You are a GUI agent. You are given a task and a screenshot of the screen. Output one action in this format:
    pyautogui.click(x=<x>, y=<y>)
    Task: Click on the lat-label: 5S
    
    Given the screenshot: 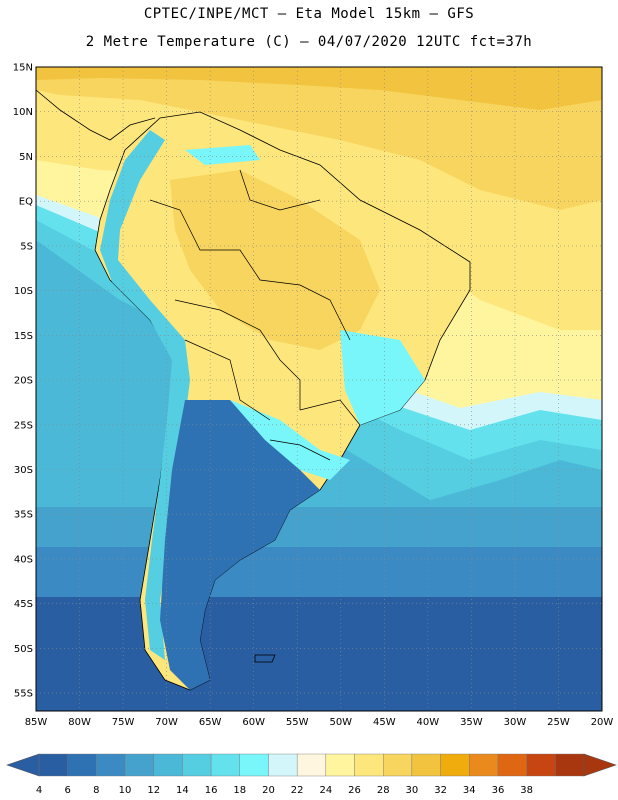 What is the action you would take?
    pyautogui.click(x=26, y=246)
    